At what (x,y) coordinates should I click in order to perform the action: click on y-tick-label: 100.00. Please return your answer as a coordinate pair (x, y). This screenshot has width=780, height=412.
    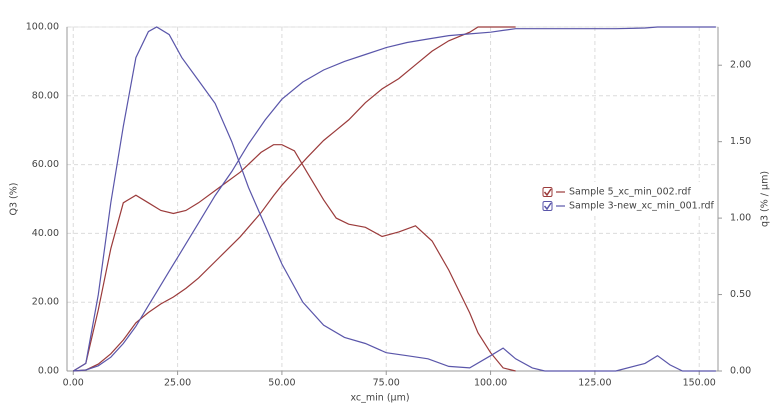
    Looking at the image, I should click on (42, 27).